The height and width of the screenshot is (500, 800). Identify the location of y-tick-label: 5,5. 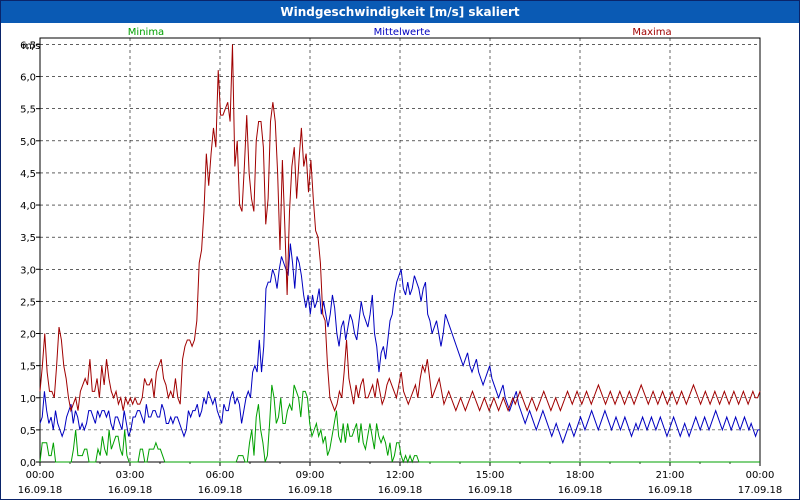
(28, 110).